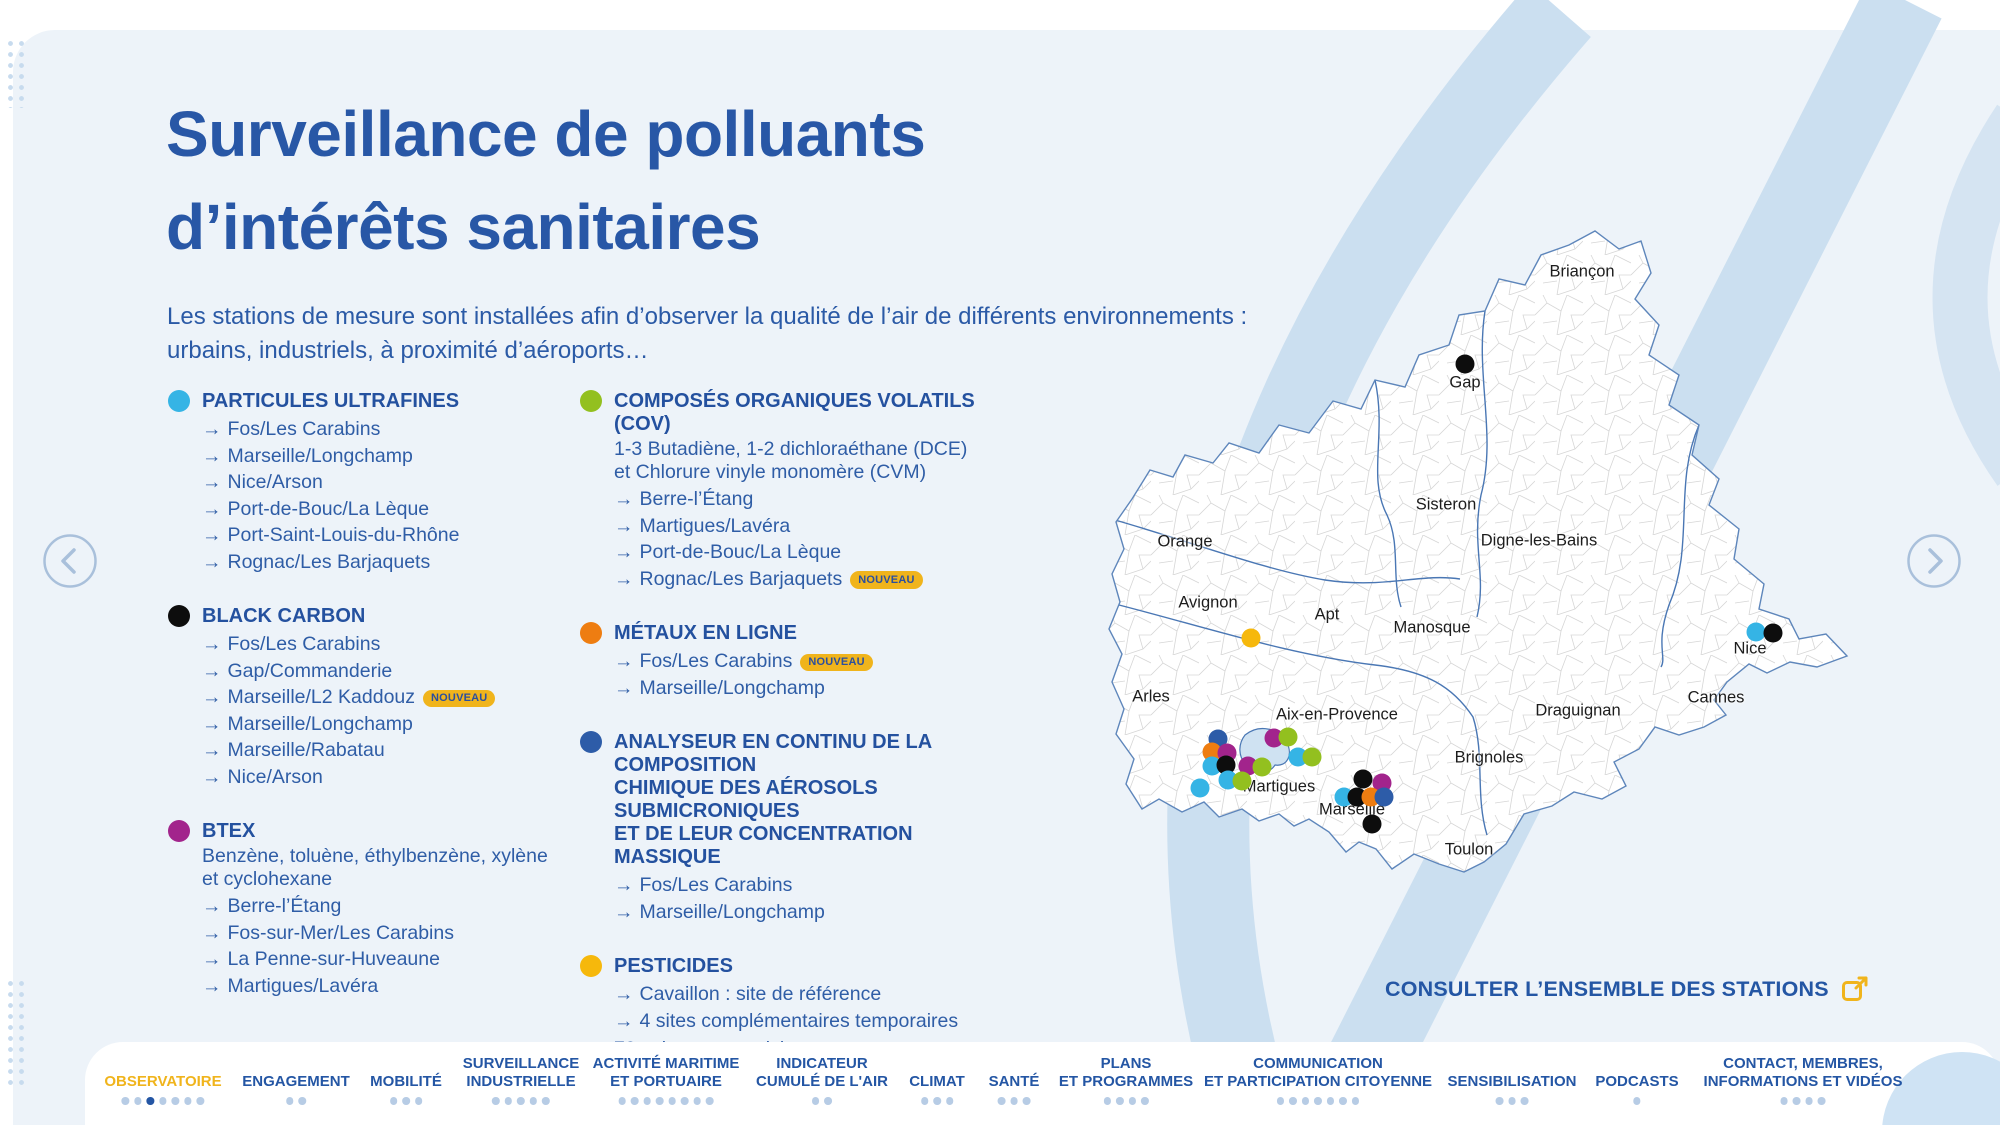 This screenshot has width=2000, height=1125. I want to click on carousel-next-button, so click(1934, 561).